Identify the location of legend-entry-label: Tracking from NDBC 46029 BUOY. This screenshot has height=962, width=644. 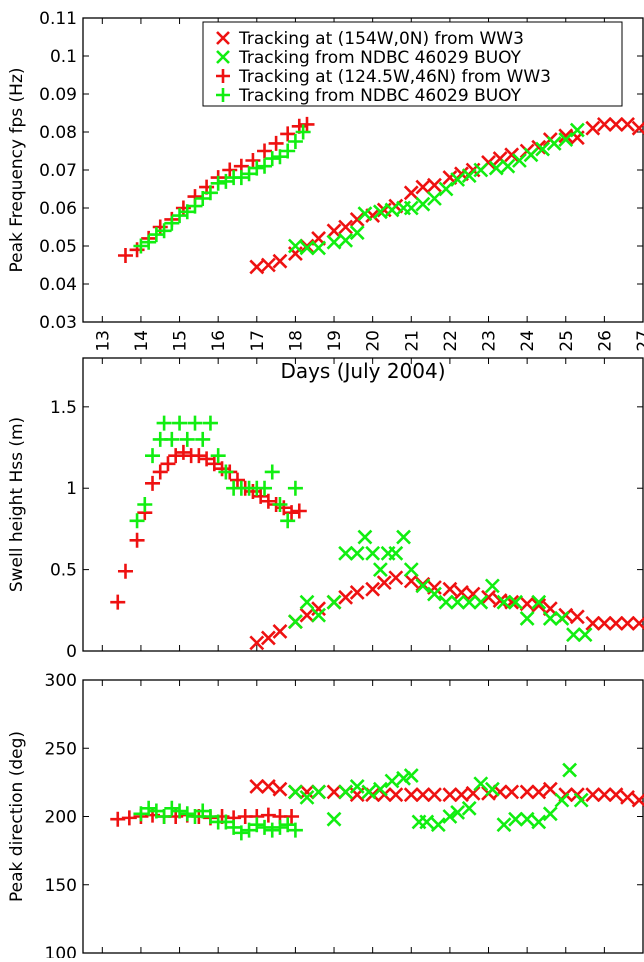
(380, 58).